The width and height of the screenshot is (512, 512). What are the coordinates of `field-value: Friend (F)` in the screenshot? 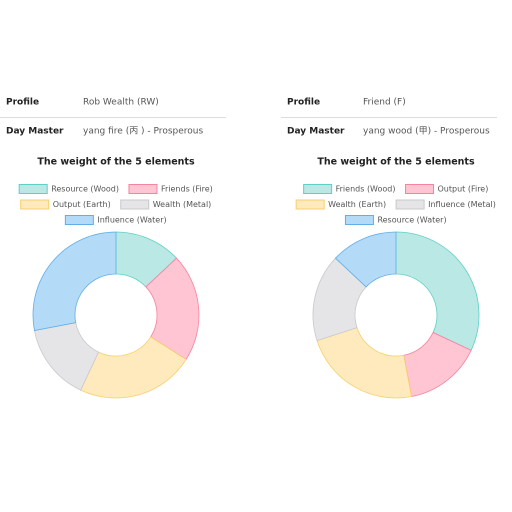 It's located at (384, 103).